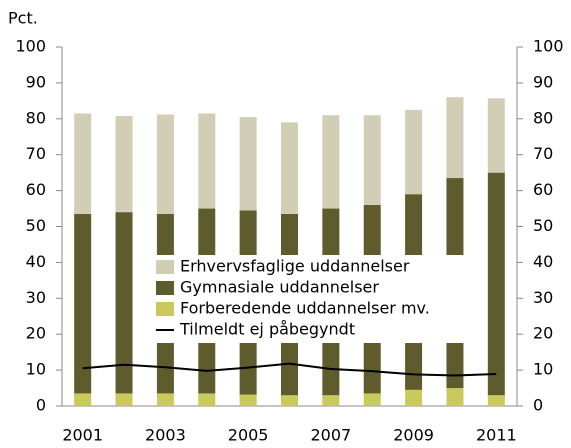  I want to click on y2-tick-label: 20, so click(543, 333).